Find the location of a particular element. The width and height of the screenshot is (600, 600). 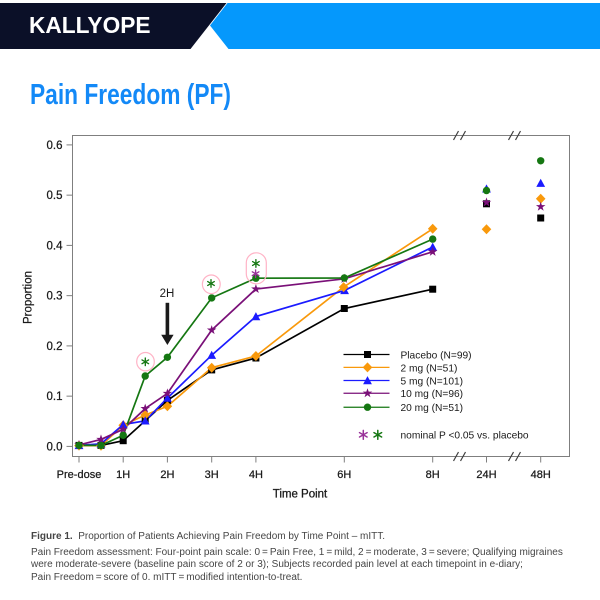

svg-text: 5 mg (N=101) is located at coordinates (432, 382).